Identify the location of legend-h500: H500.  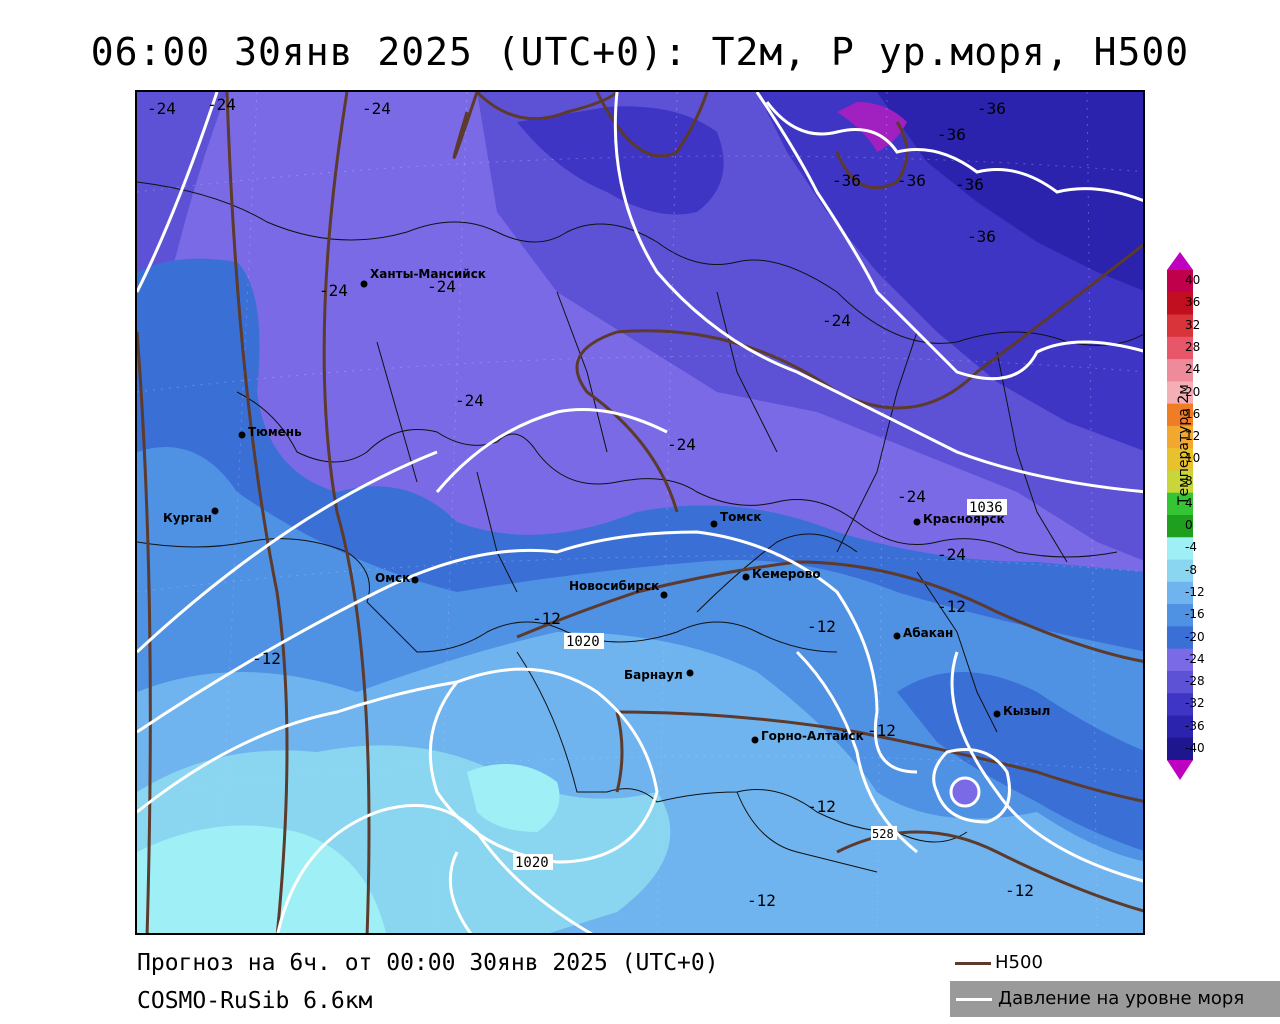
(999, 962).